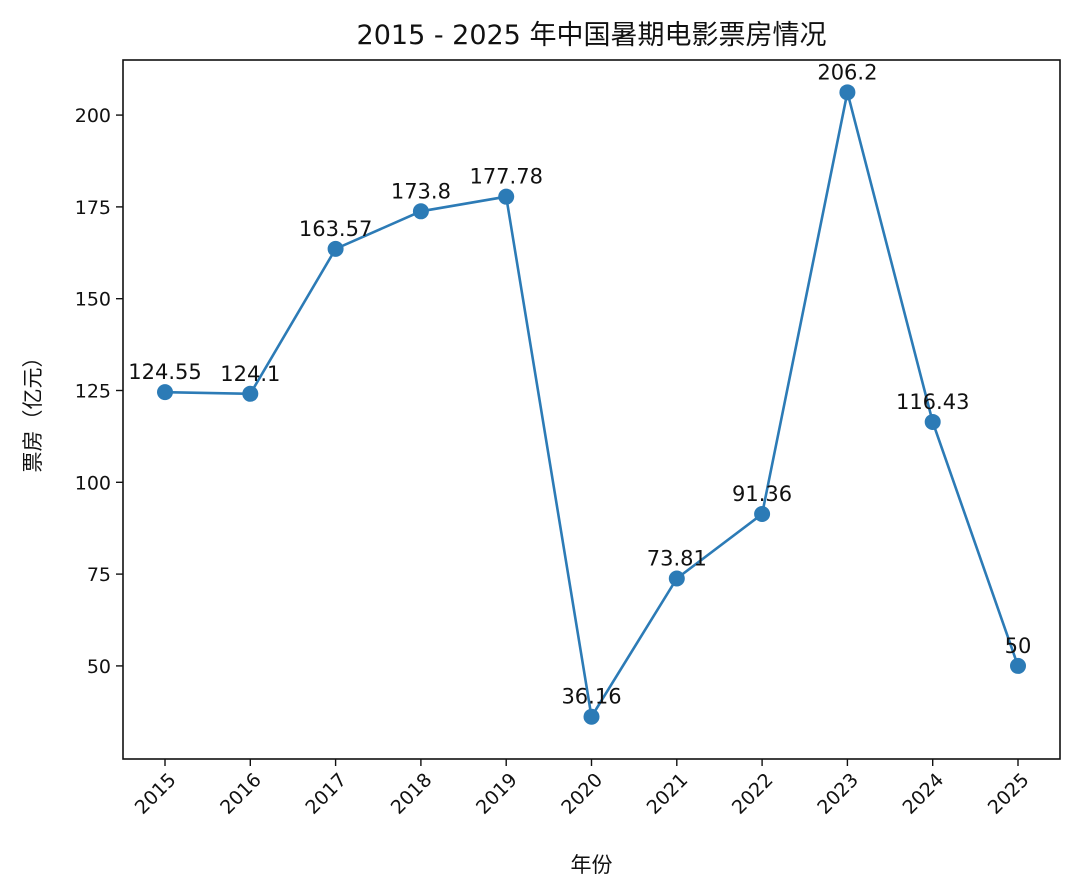 Image resolution: width=1080 pixels, height=893 pixels. I want to click on y-tick-label: 50, so click(99, 667).